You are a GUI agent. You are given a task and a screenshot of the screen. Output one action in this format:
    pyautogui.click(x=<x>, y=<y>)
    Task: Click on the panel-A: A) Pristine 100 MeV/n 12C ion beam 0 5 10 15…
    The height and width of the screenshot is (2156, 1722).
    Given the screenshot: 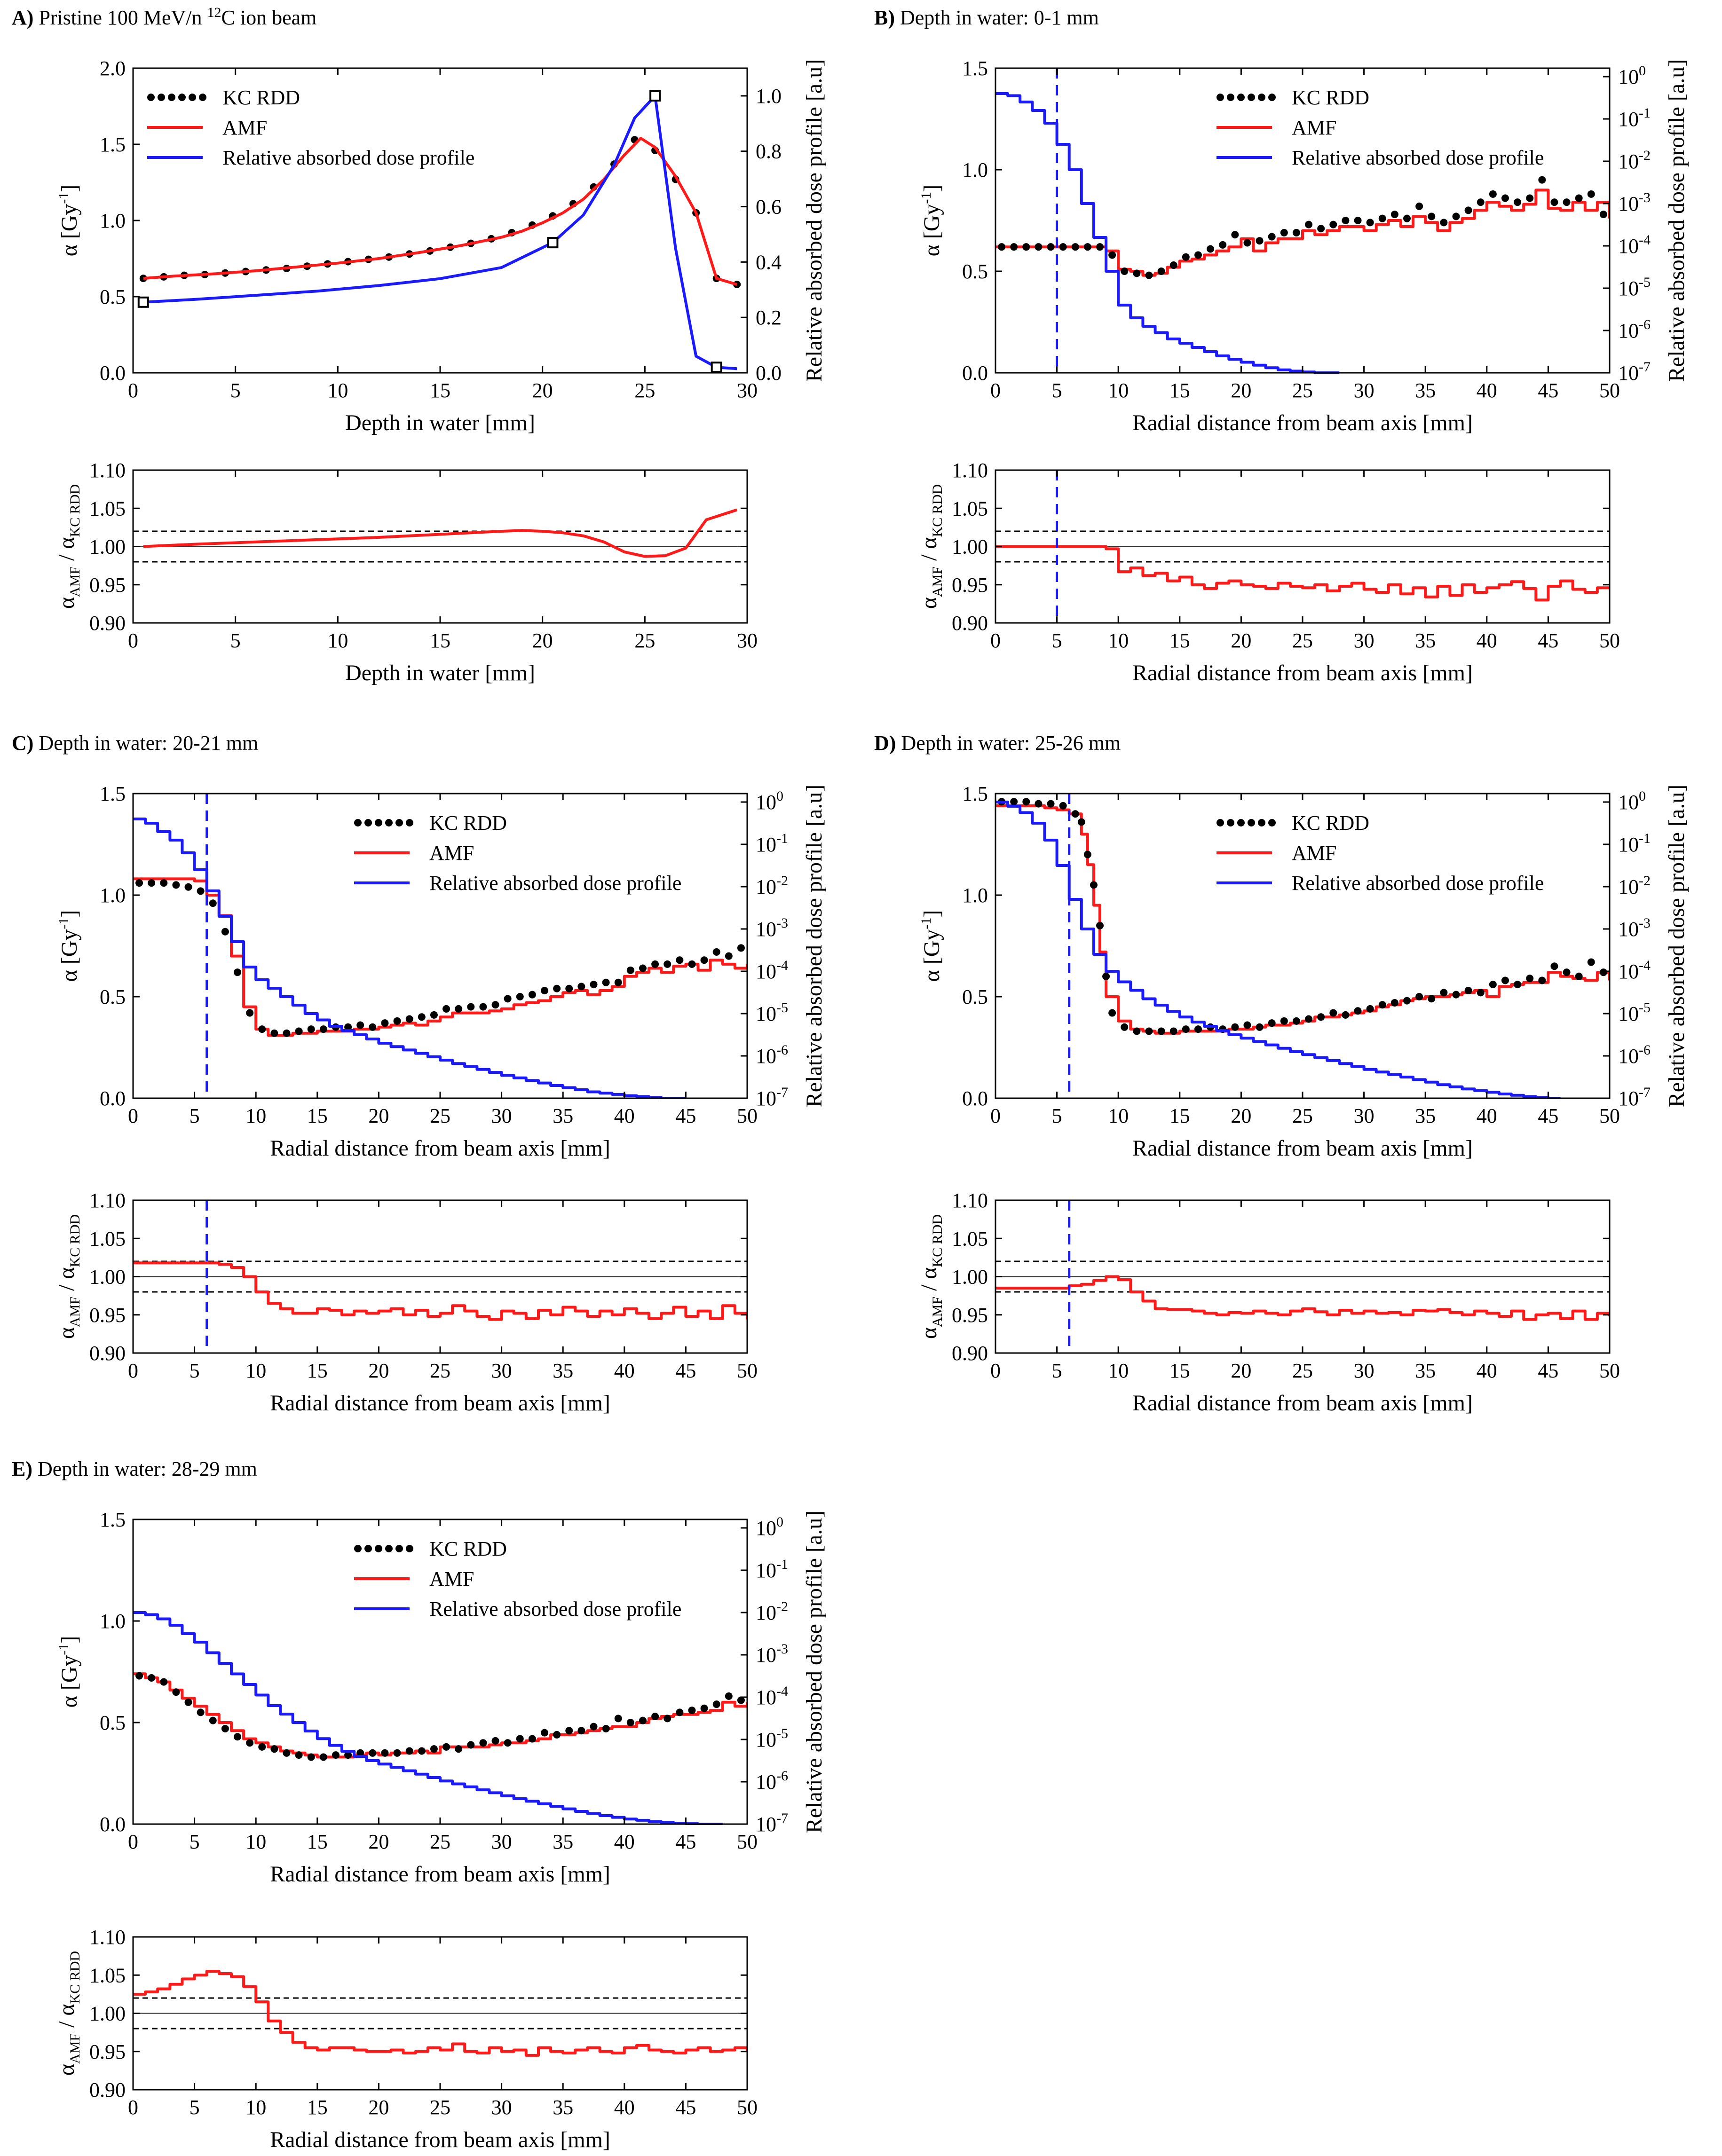 What is the action you would take?
    pyautogui.click(x=420, y=220)
    